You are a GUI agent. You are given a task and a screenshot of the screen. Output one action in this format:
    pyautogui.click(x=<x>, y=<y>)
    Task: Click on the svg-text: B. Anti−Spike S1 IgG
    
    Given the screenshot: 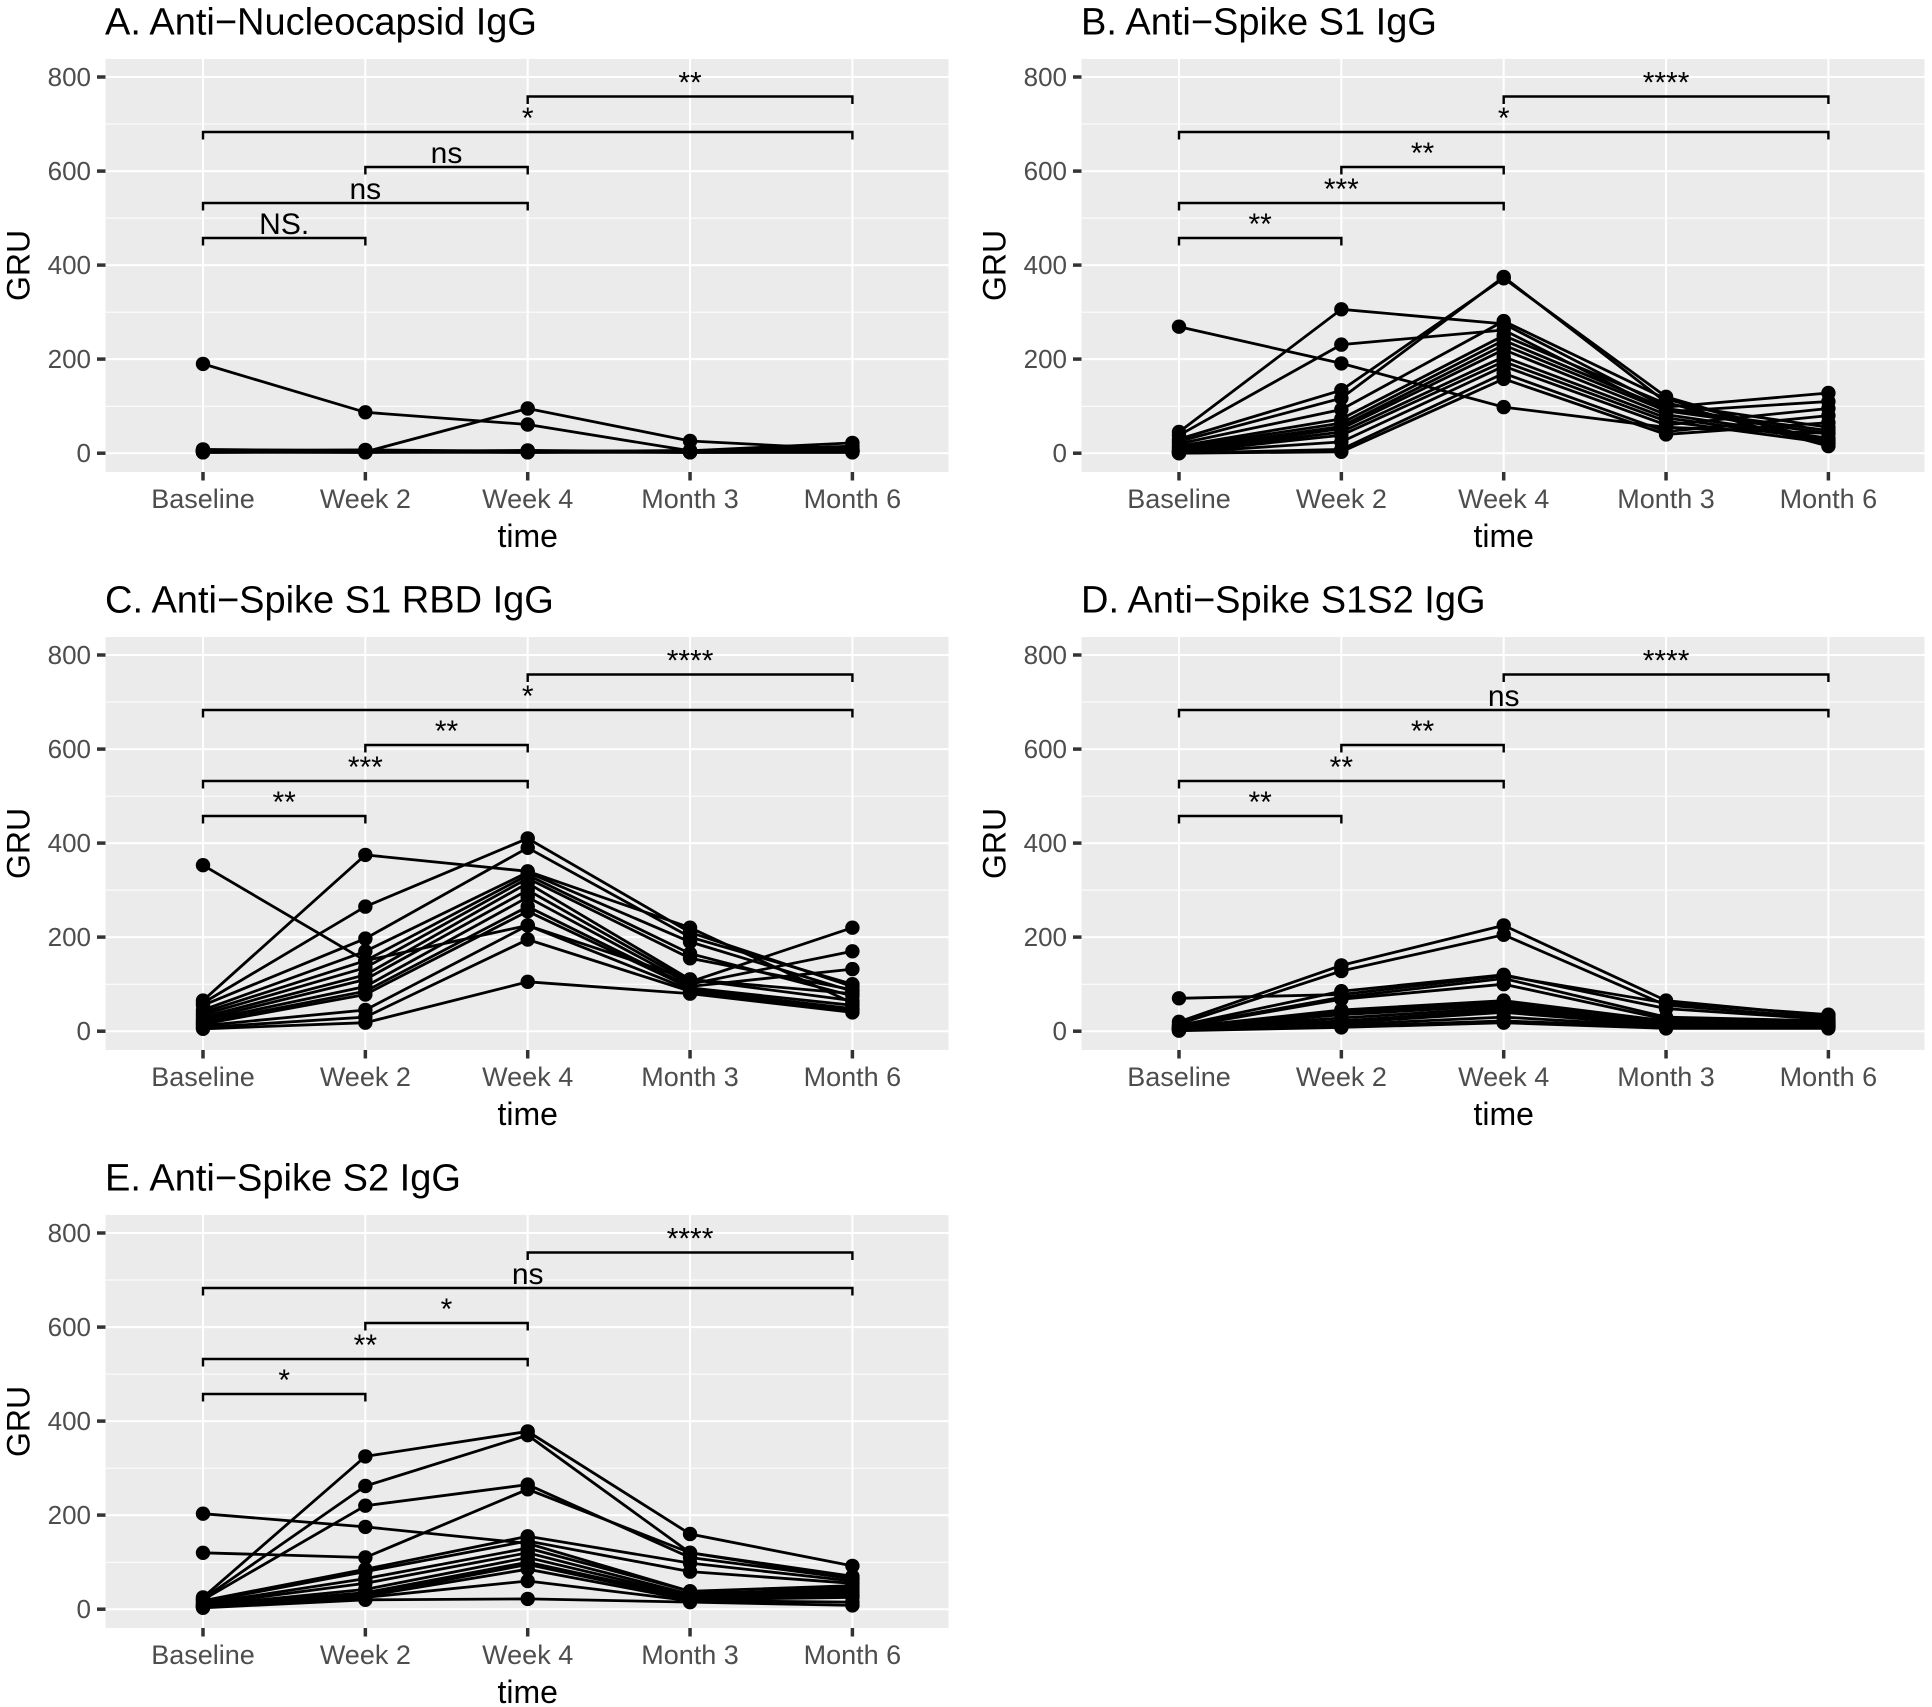 What is the action you would take?
    pyautogui.click(x=1259, y=23)
    